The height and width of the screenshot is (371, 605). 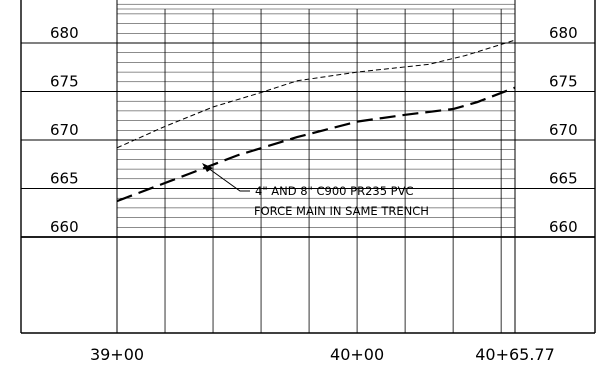 What do you see at coordinates (117, 354) in the screenshot?
I see `station-label: 39+00` at bounding box center [117, 354].